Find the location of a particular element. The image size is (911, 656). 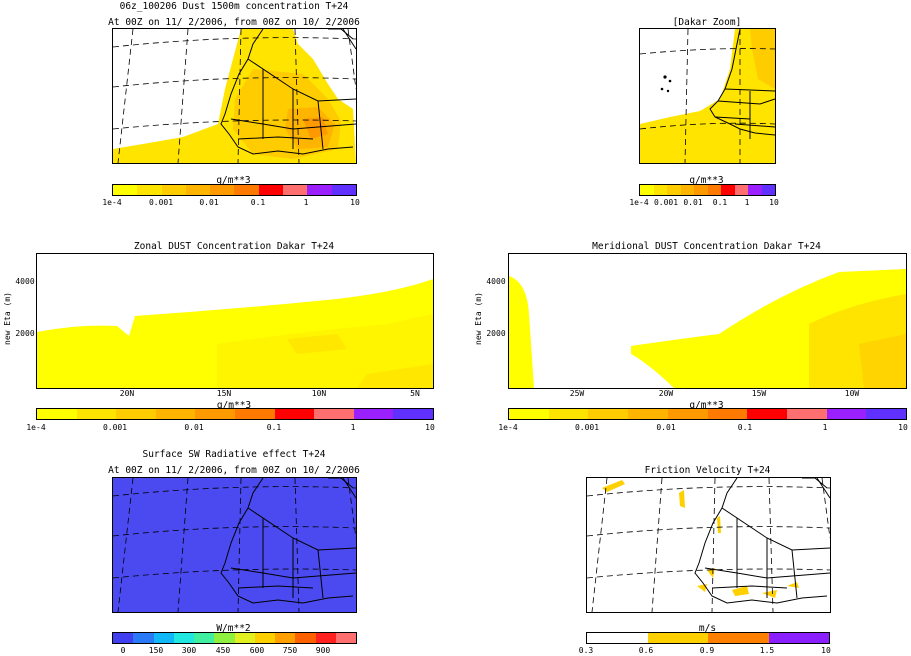

sw-map-tick: 750 is located at coordinates (290, 650).